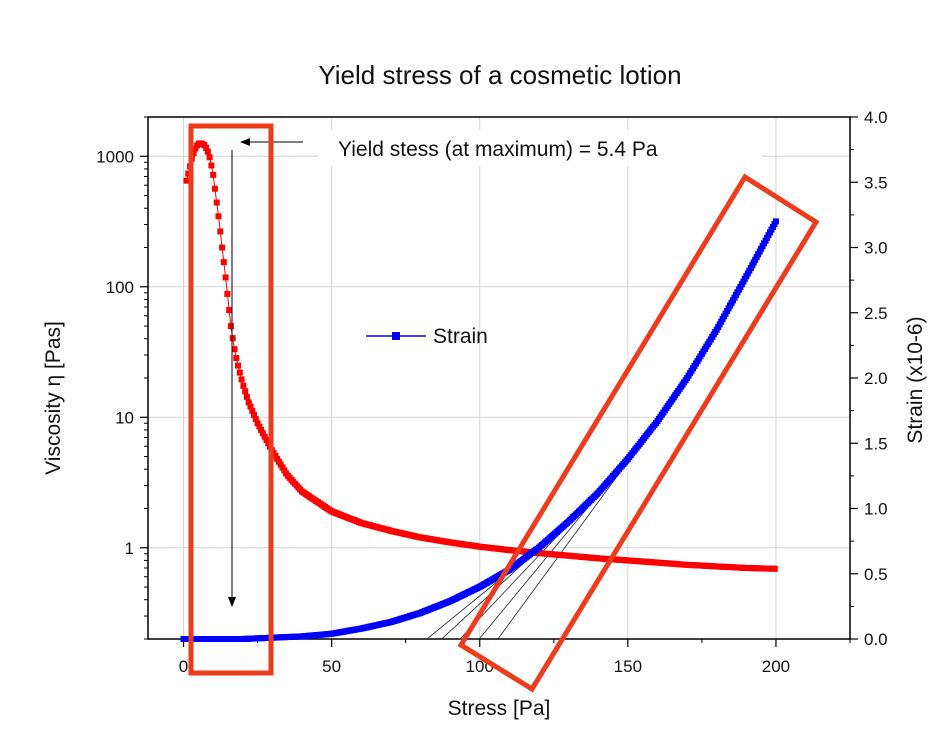 Image resolution: width=946 pixels, height=749 pixels. What do you see at coordinates (115, 156) in the screenshot?
I see `y-left-tick-label: 1000` at bounding box center [115, 156].